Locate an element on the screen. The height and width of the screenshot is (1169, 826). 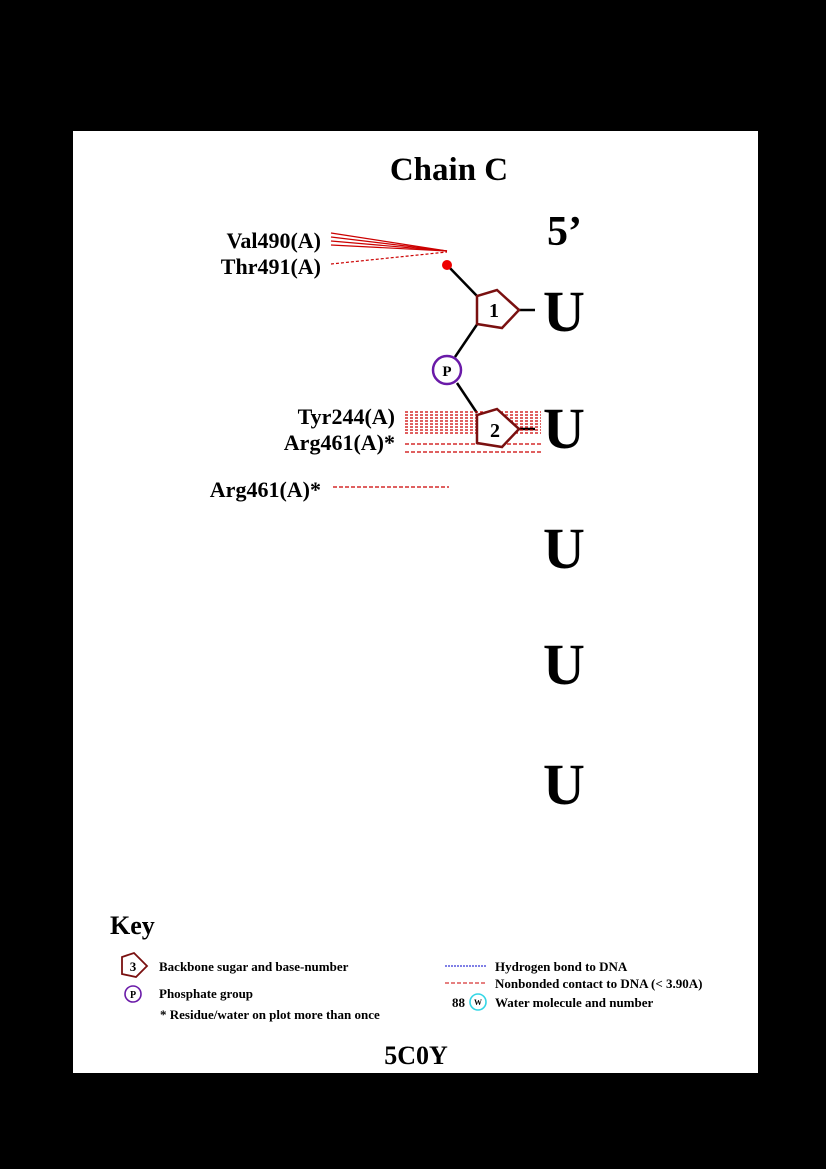
sugar-number-1: 1 is located at coordinates (494, 311).